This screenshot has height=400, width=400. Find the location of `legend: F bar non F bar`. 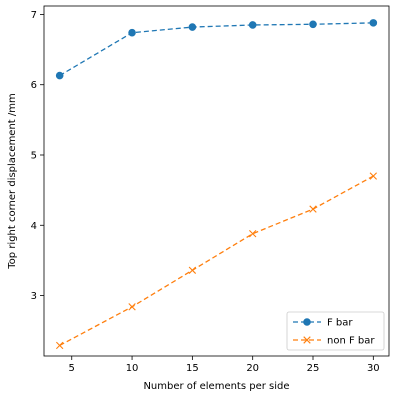

legend: F bar non F bar is located at coordinates (335, 331).